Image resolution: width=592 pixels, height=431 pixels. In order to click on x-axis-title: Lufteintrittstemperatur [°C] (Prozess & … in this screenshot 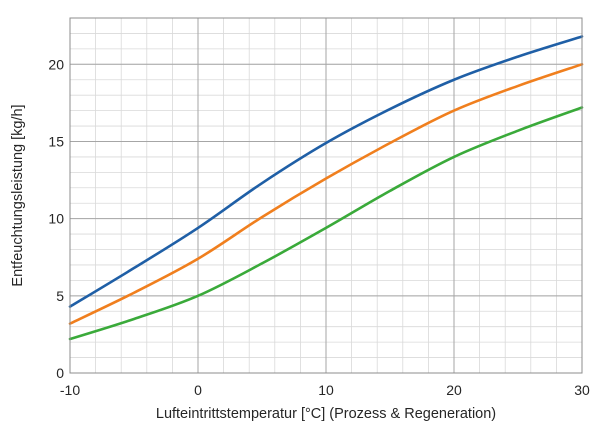, I will do `click(326, 414)`.